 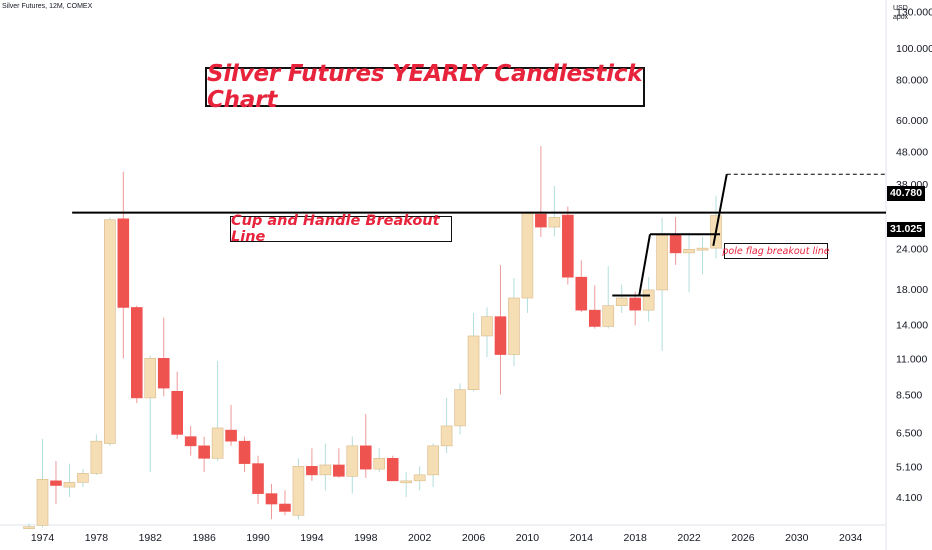 I want to click on y-tick-label: 100.000, so click(x=914, y=49).